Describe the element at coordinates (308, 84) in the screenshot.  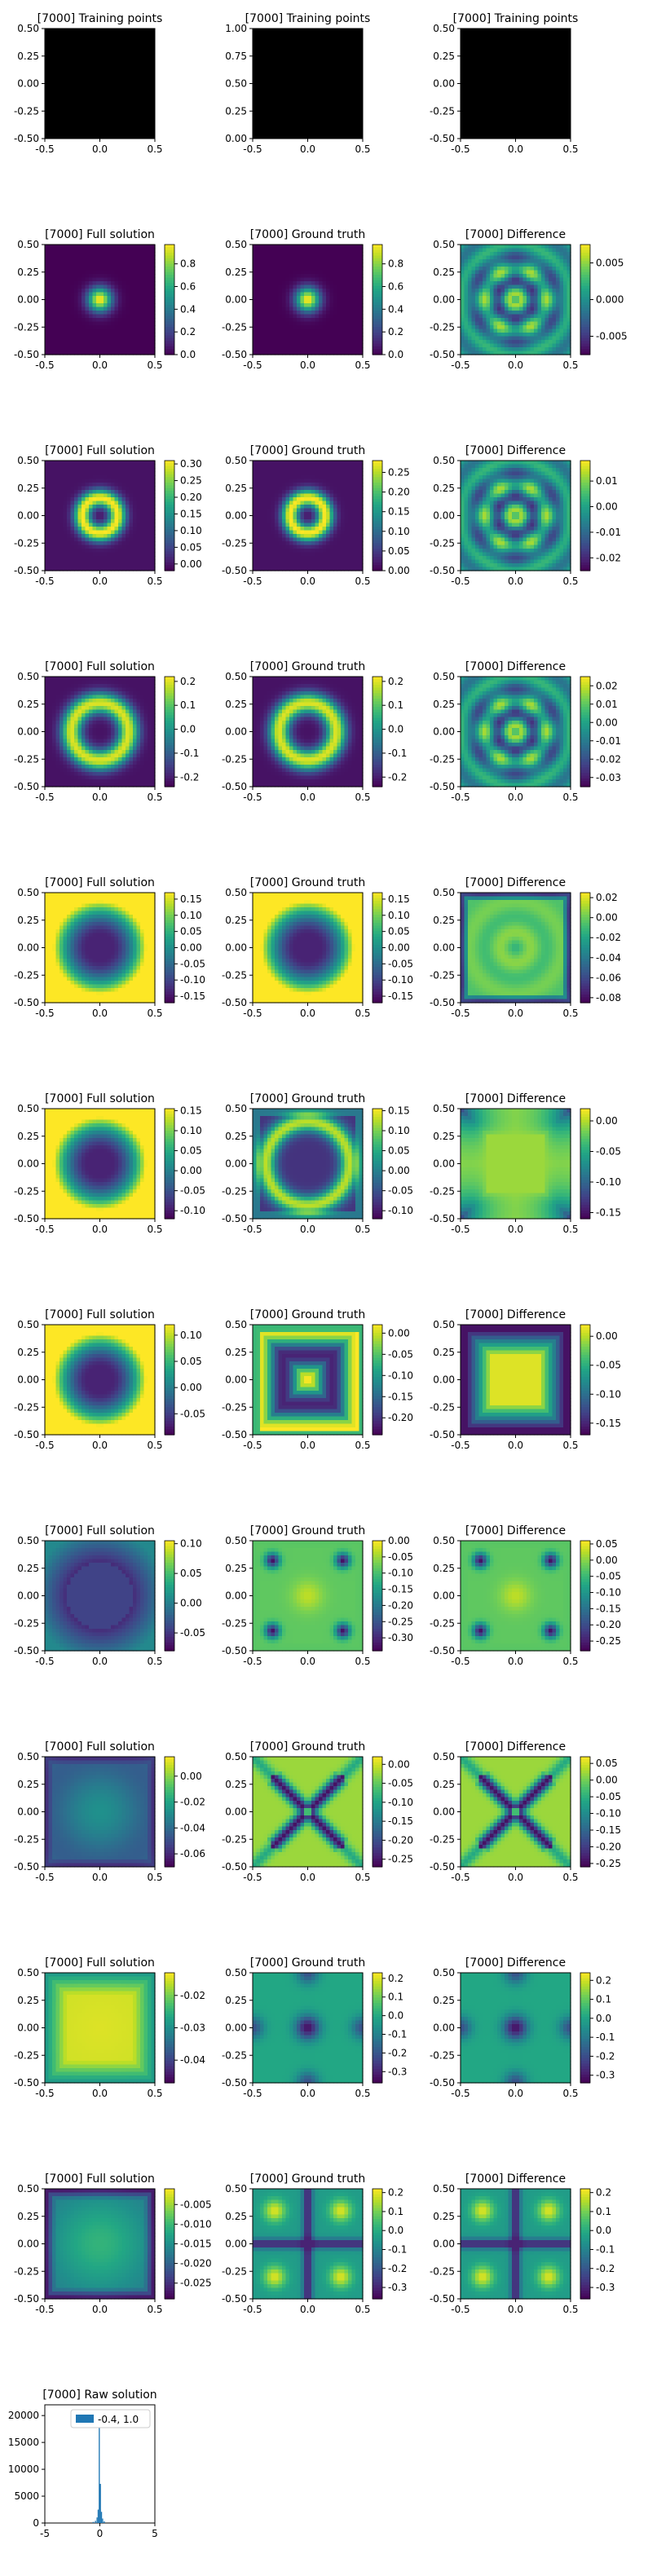
I see `training-points-area` at that location.